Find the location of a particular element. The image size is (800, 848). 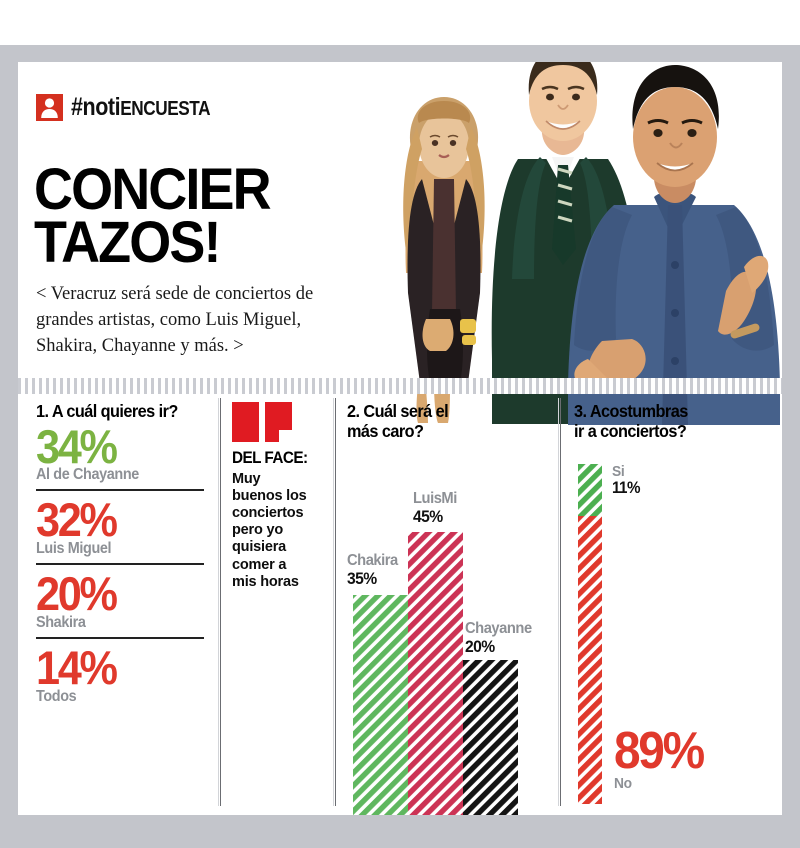

q1-result-1: 34% Al de Chayanne is located at coordinates (120, 451).